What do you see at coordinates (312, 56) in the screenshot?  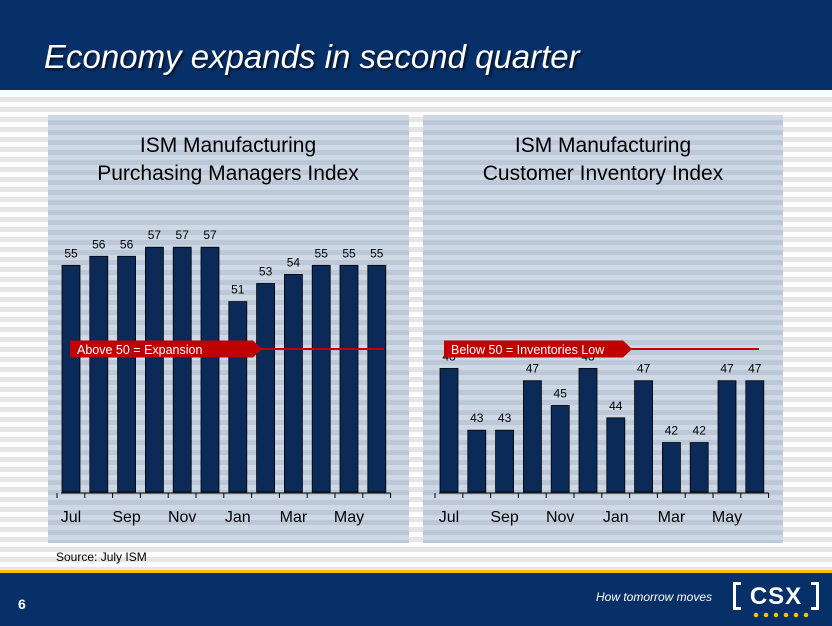 I see `page-title: Economy expands in second quarter` at bounding box center [312, 56].